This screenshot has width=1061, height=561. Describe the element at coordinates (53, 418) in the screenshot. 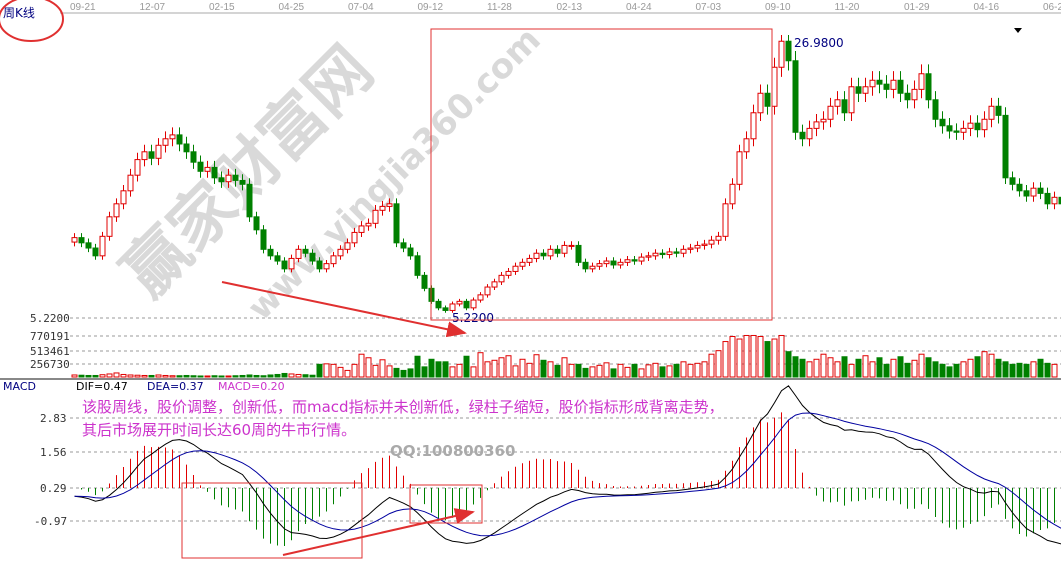

I see `macd-tick: 2.83` at that location.